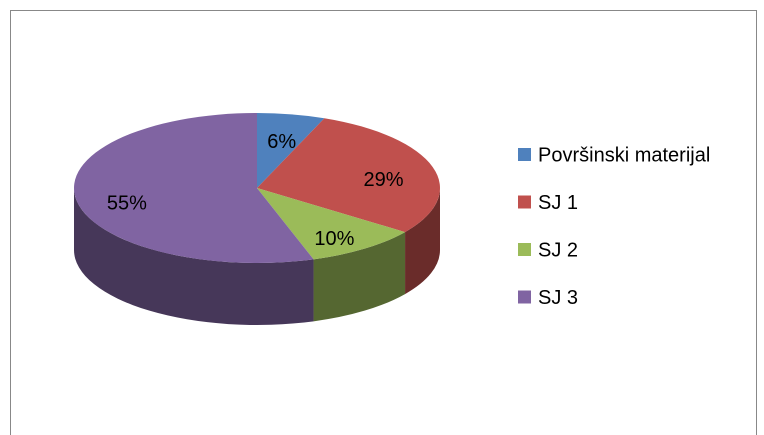  Describe the element at coordinates (334, 239) in the screenshot. I see `data-label: 10%` at that location.